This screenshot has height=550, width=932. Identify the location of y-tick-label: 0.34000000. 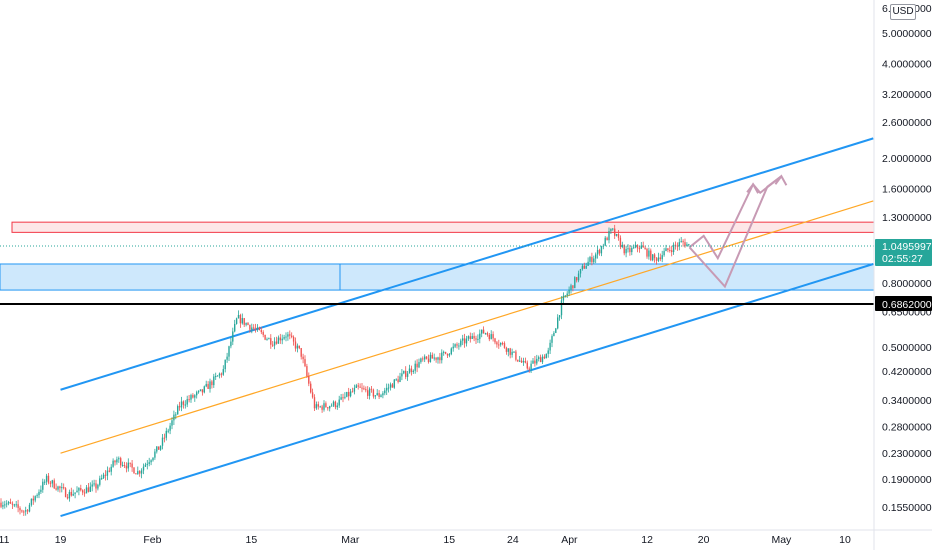
(907, 401).